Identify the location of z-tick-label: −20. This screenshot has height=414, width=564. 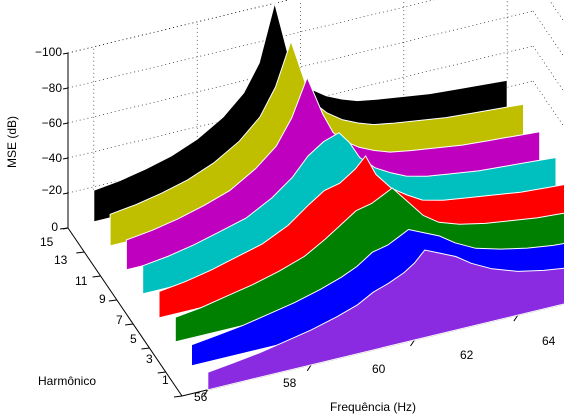
(52, 190).